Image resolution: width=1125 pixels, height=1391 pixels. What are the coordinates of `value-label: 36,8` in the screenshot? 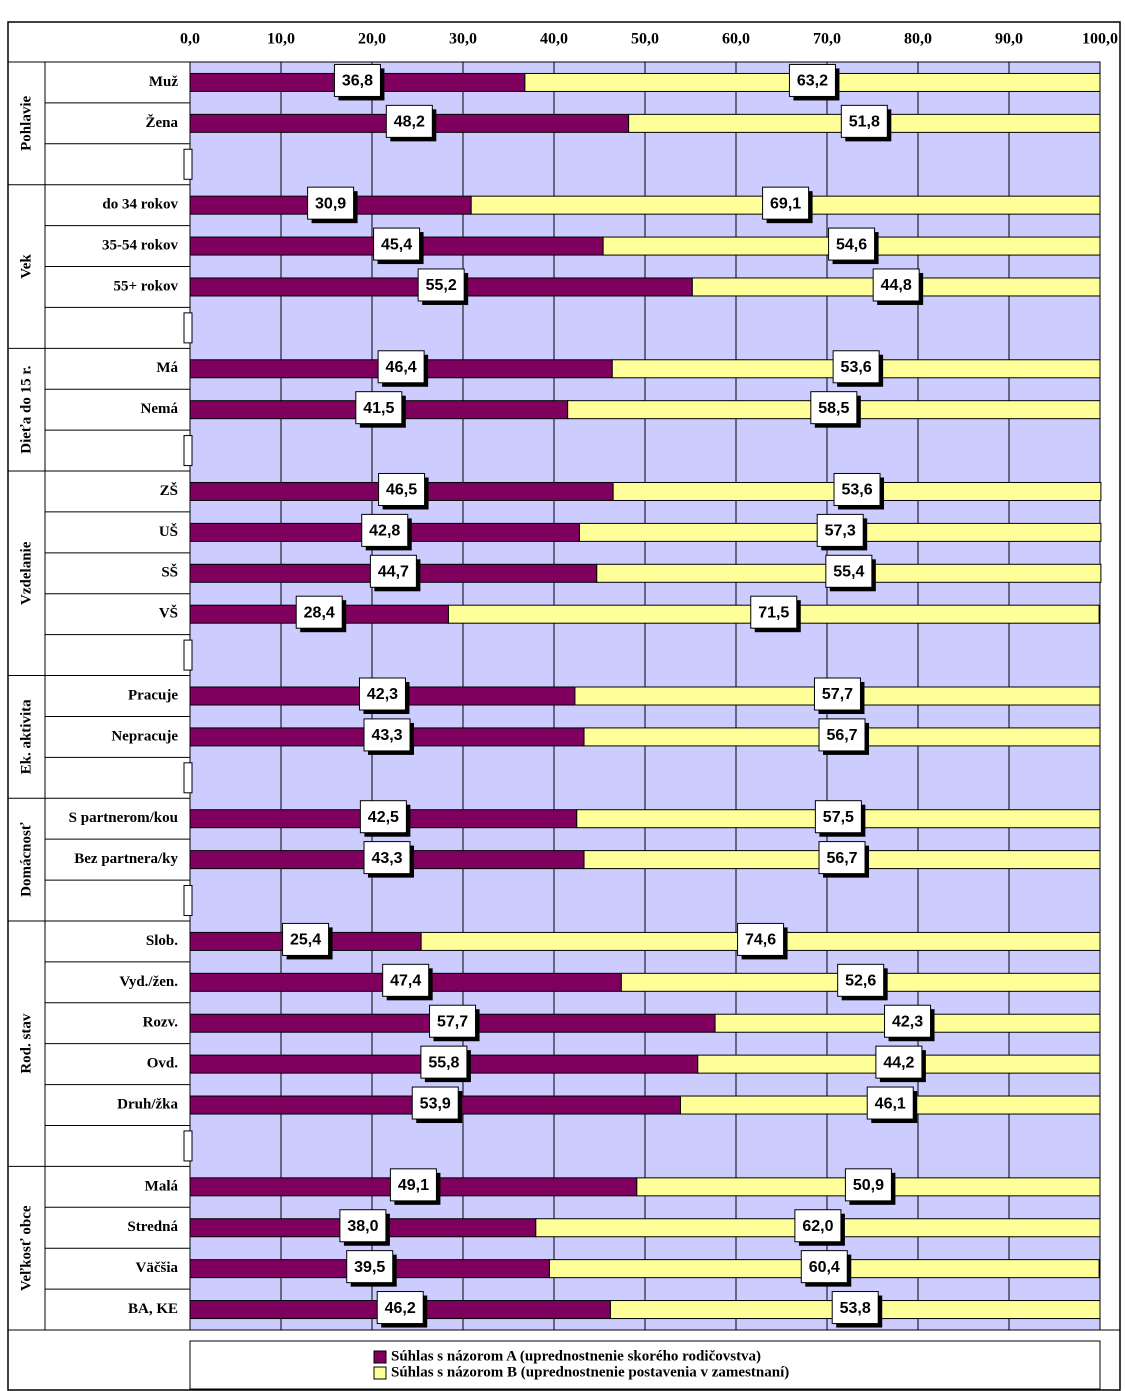 It's located at (357, 81).